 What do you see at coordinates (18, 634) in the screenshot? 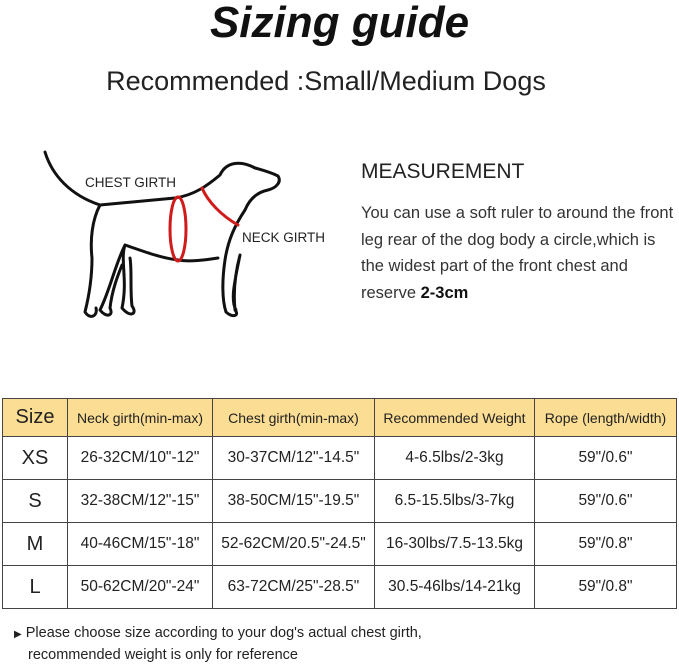
I see `triangle-right-icon: ▶` at bounding box center [18, 634].